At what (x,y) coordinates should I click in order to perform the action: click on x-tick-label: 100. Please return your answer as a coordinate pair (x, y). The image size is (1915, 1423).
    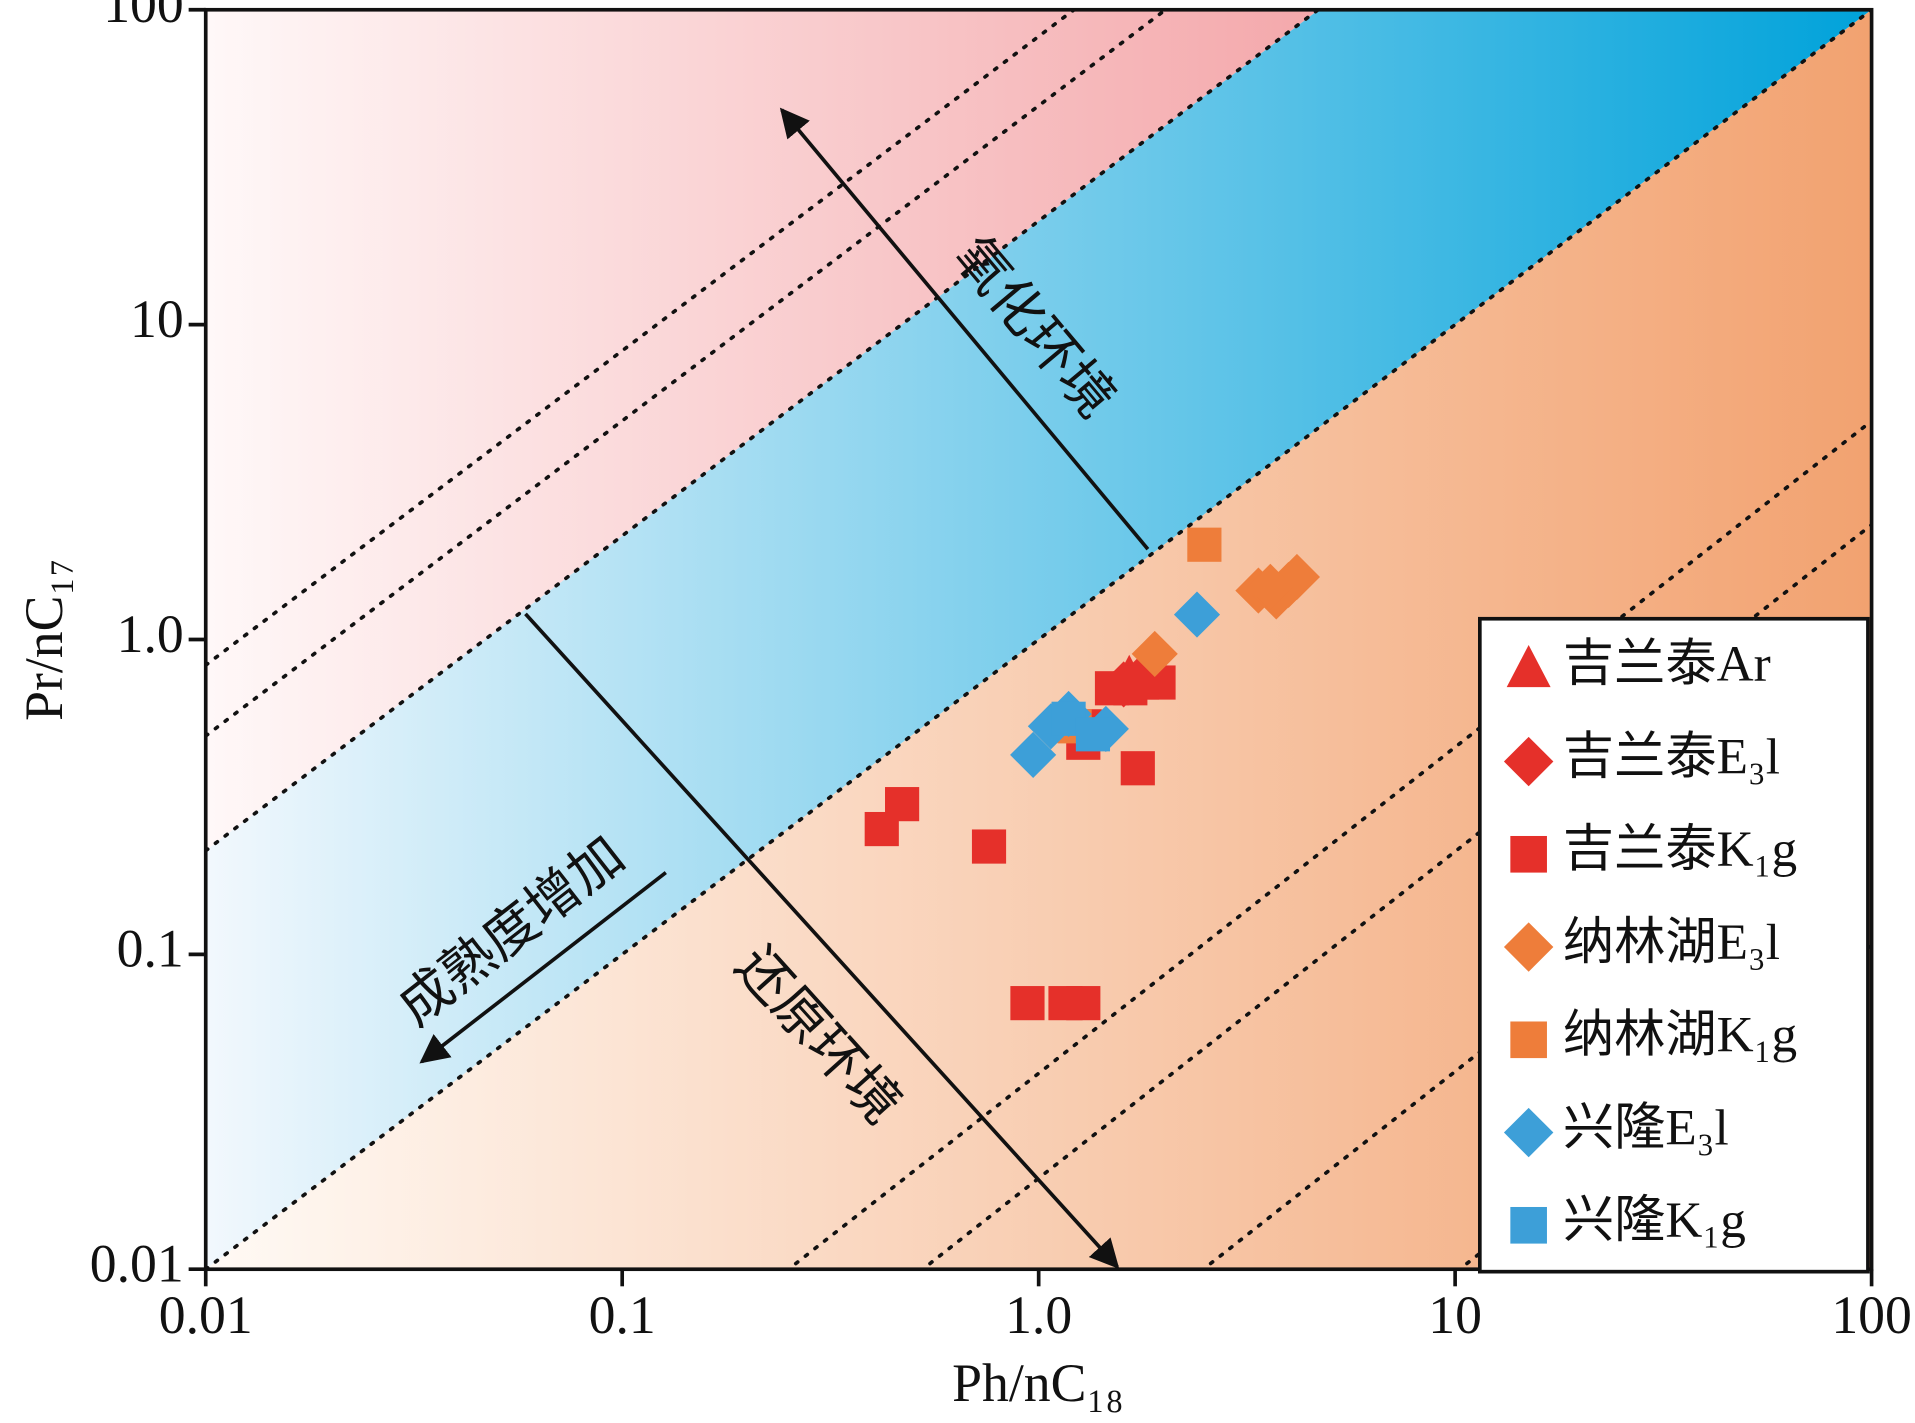
    Looking at the image, I should click on (1871, 1315).